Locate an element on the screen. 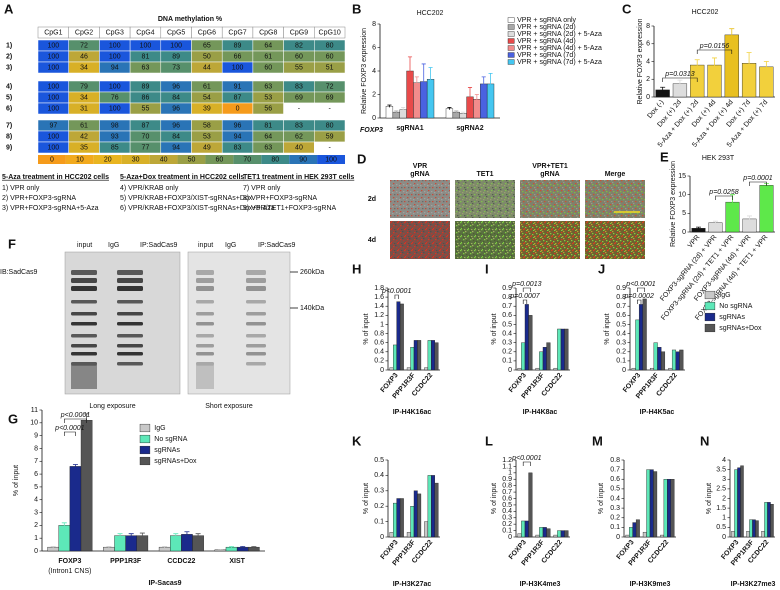  cell-value: 82 is located at coordinates (299, 45).